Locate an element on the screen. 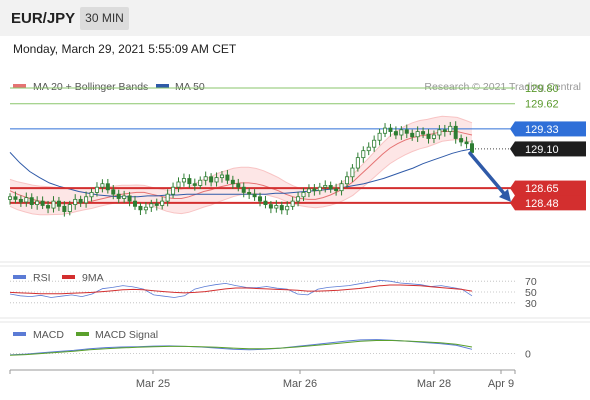 The width and height of the screenshot is (590, 400). timeframe-badge: 30 MIN is located at coordinates (104, 18).